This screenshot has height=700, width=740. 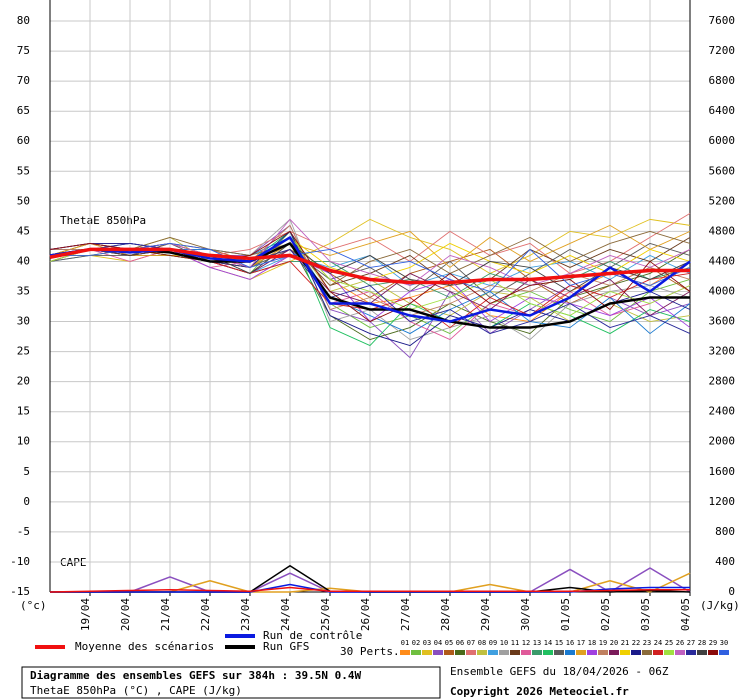 I want to click on legend-label: Run GFS, so click(x=286, y=646).